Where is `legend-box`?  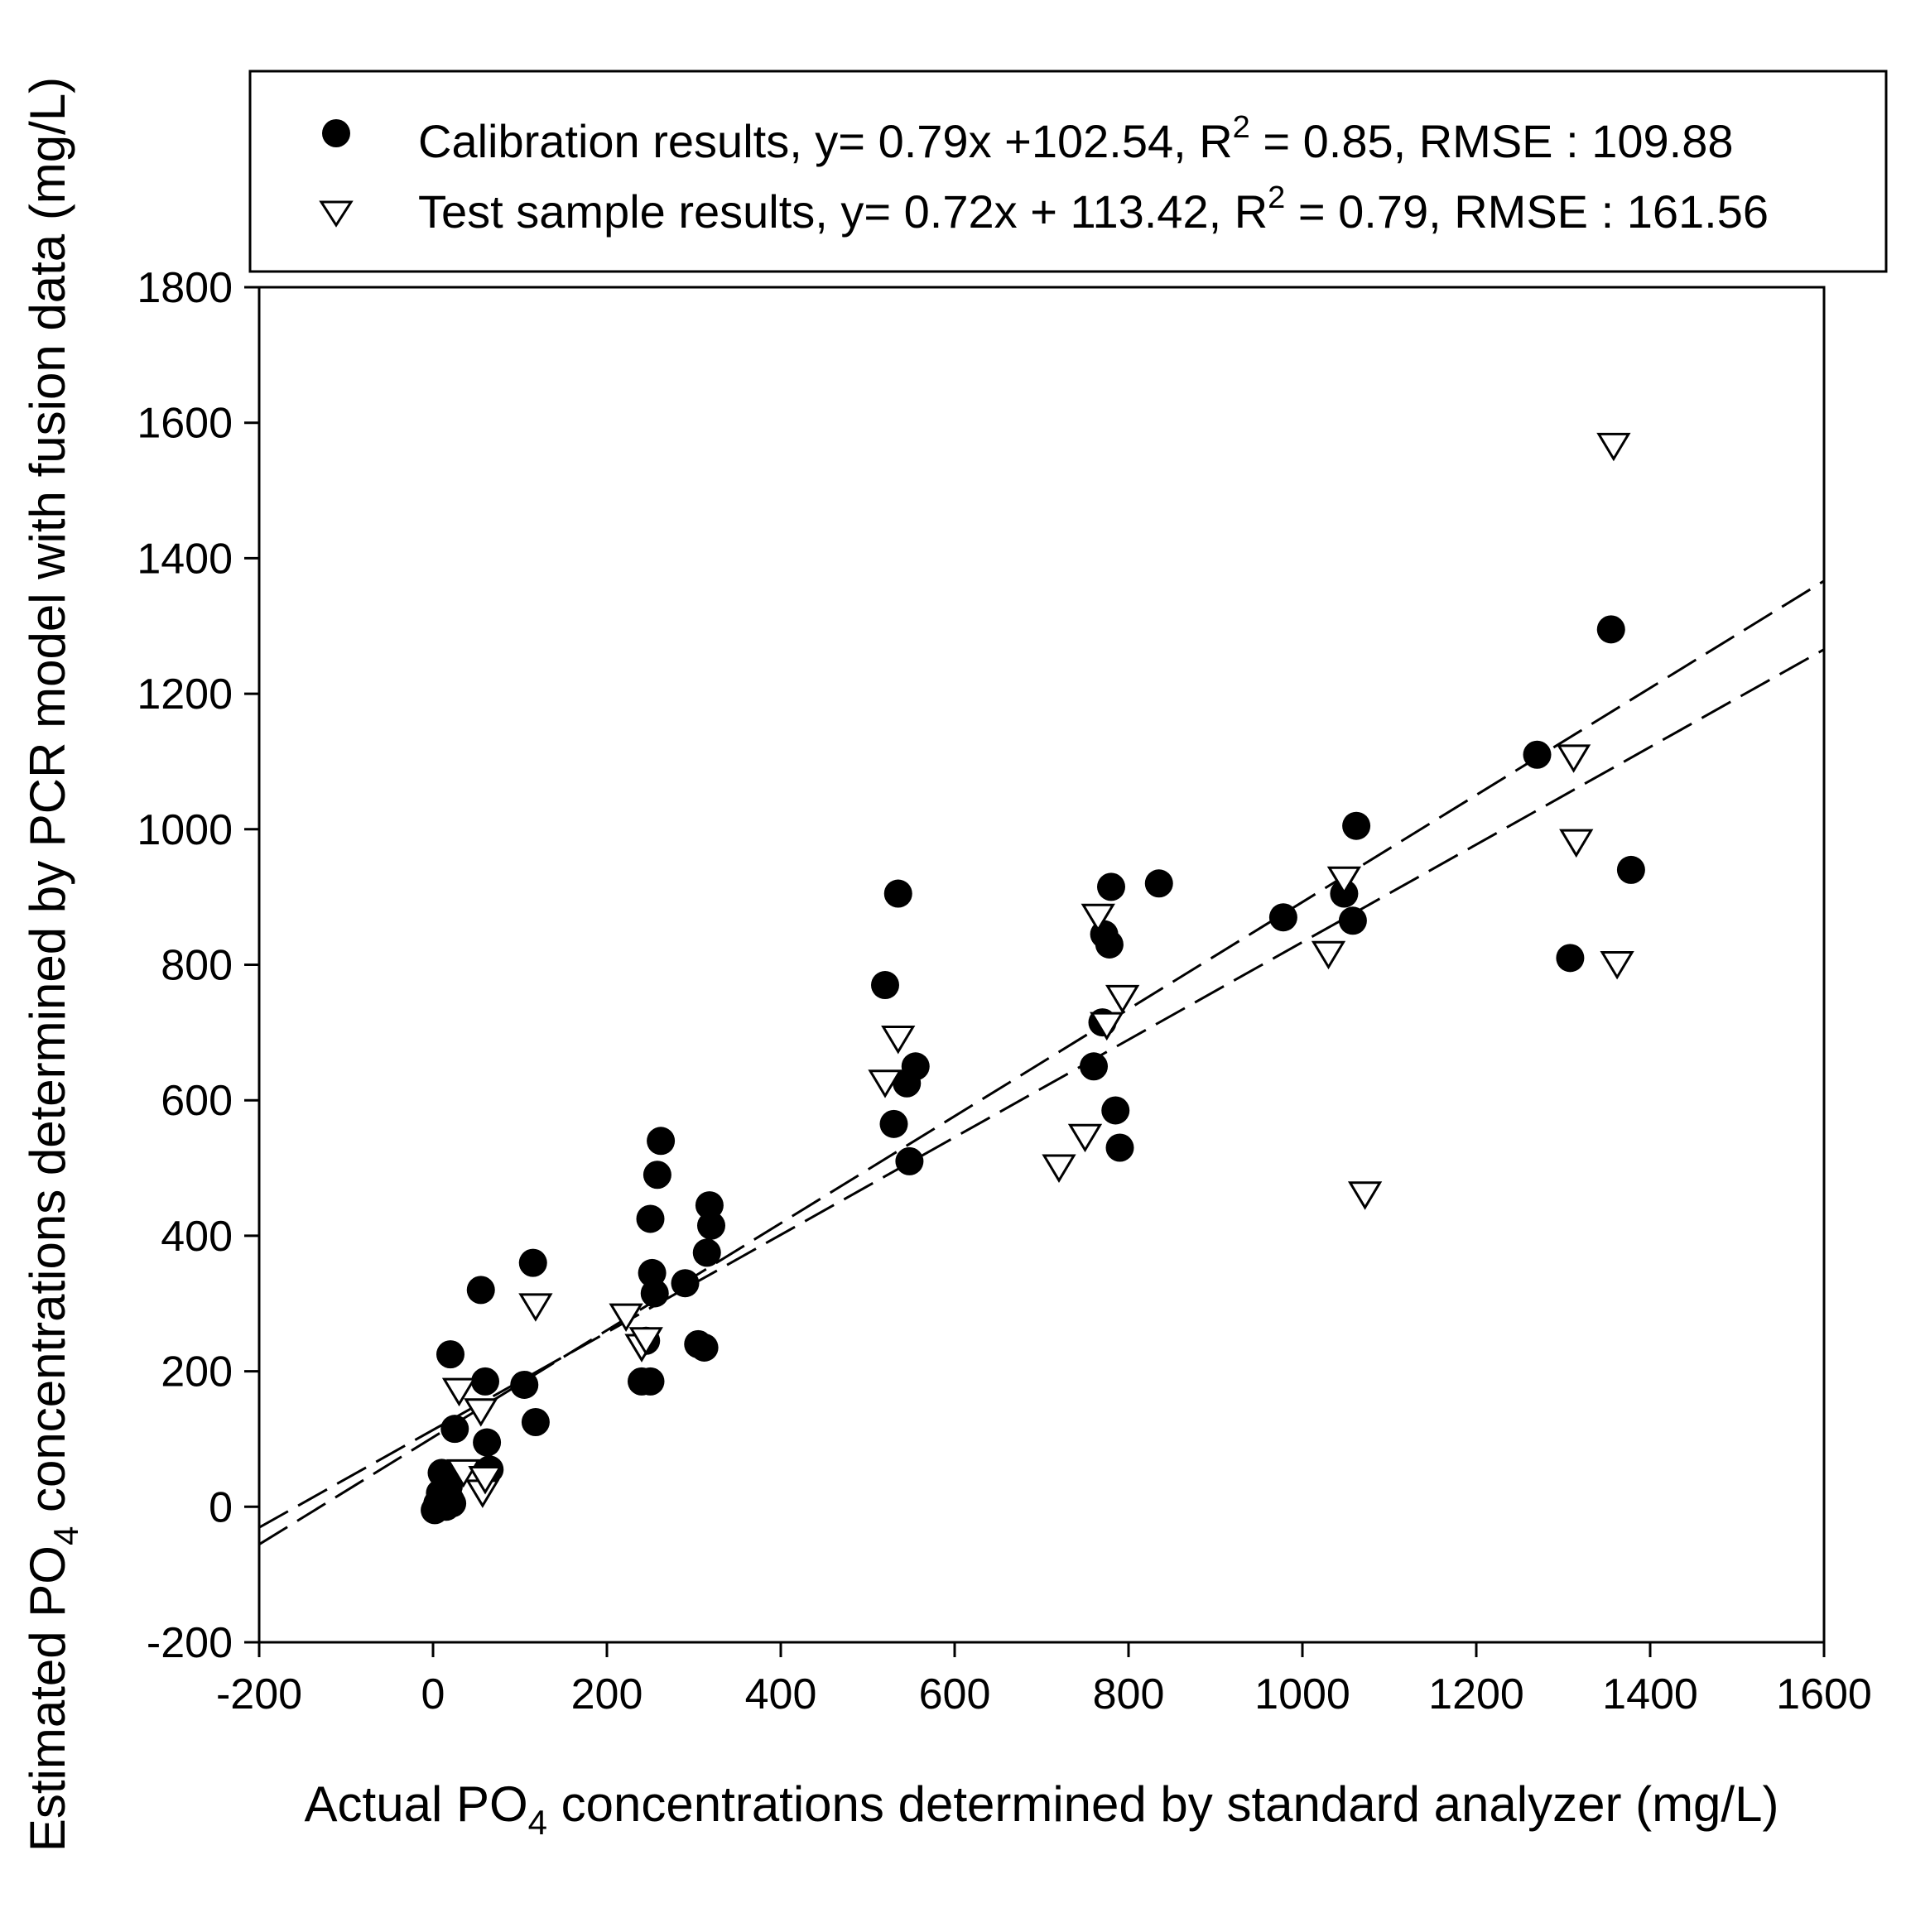 legend-box is located at coordinates (1068, 171).